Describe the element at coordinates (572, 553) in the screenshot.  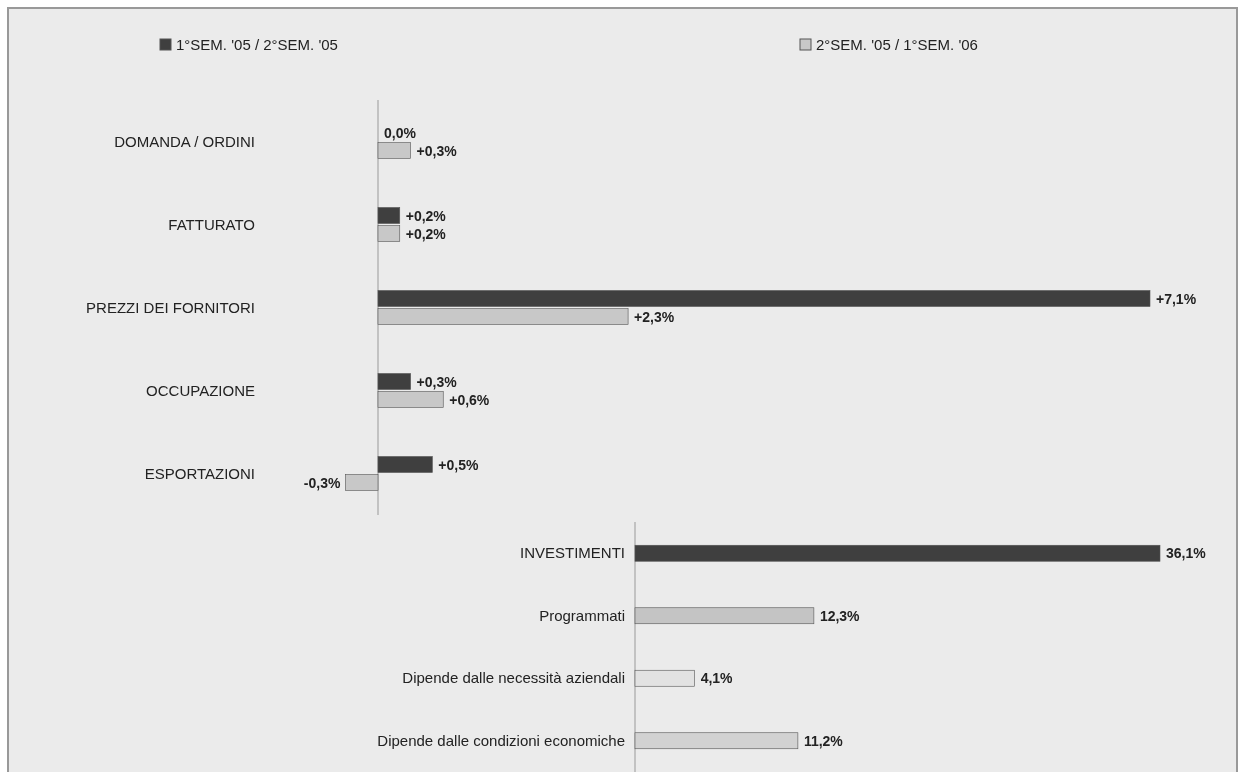
I see `y-tick-label: INVESTIMENTI` at that location.